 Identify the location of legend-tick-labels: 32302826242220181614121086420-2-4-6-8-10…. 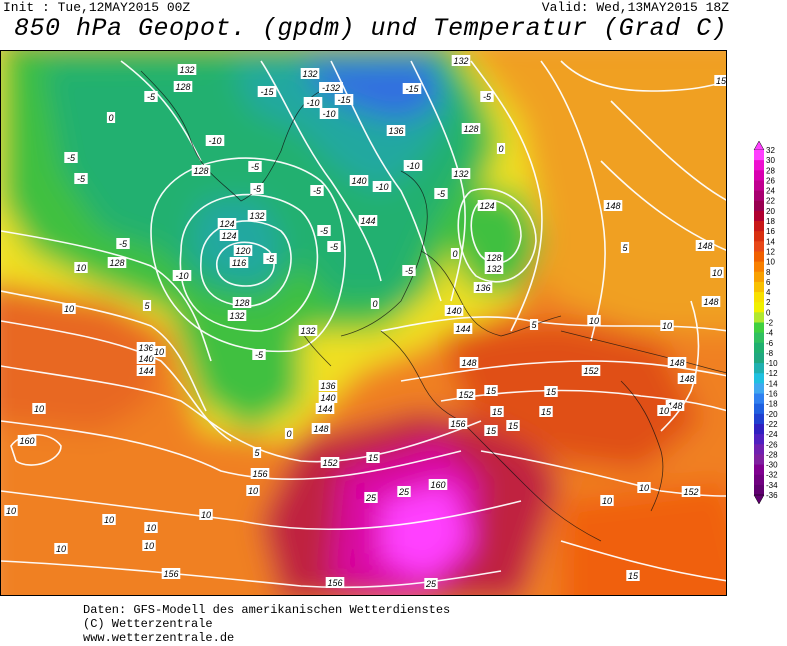
(772, 323).